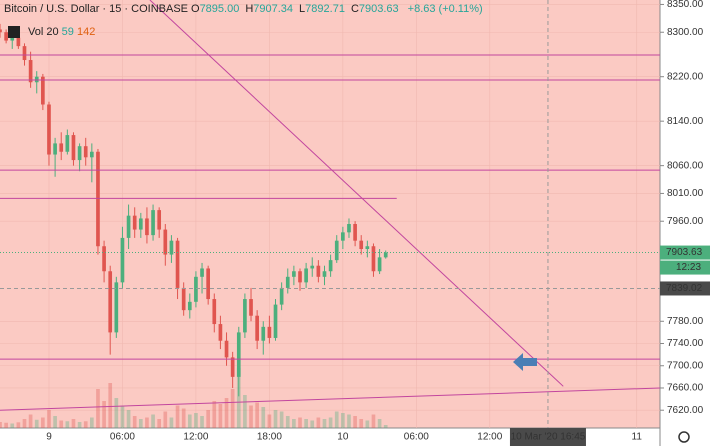 The width and height of the screenshot is (710, 446). Describe the element at coordinates (445, 9) in the screenshot. I see `change: +8.63 (+0.11%)` at that location.